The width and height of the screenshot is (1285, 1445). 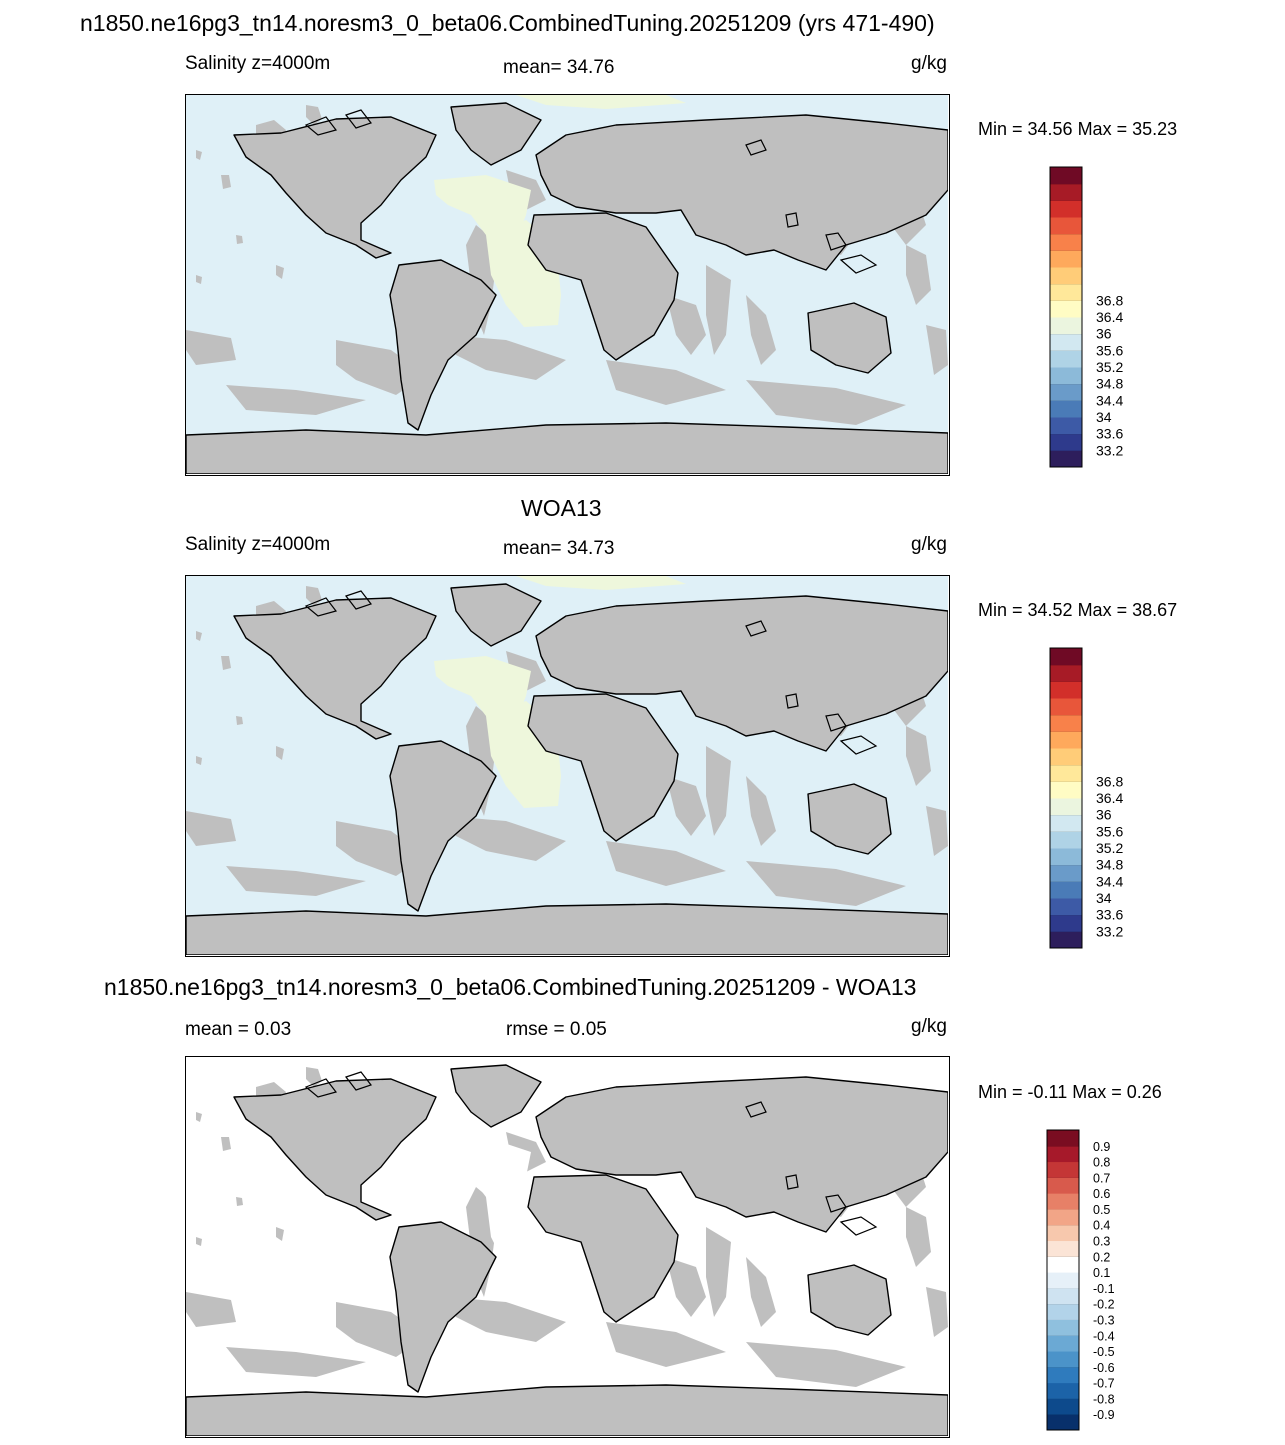 I want to click on colorbar-tick-label: 36, so click(x=1104, y=815).